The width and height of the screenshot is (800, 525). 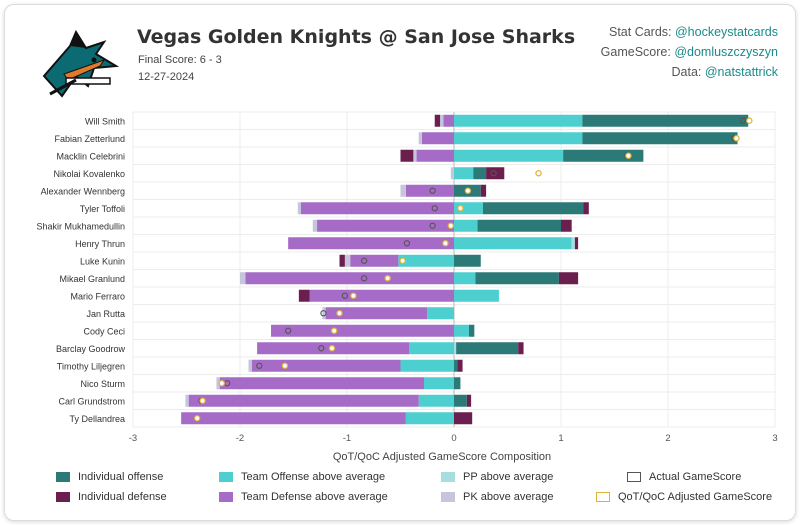 What do you see at coordinates (684, 477) in the screenshot?
I see `legend-item-actual: Actual GameScore` at bounding box center [684, 477].